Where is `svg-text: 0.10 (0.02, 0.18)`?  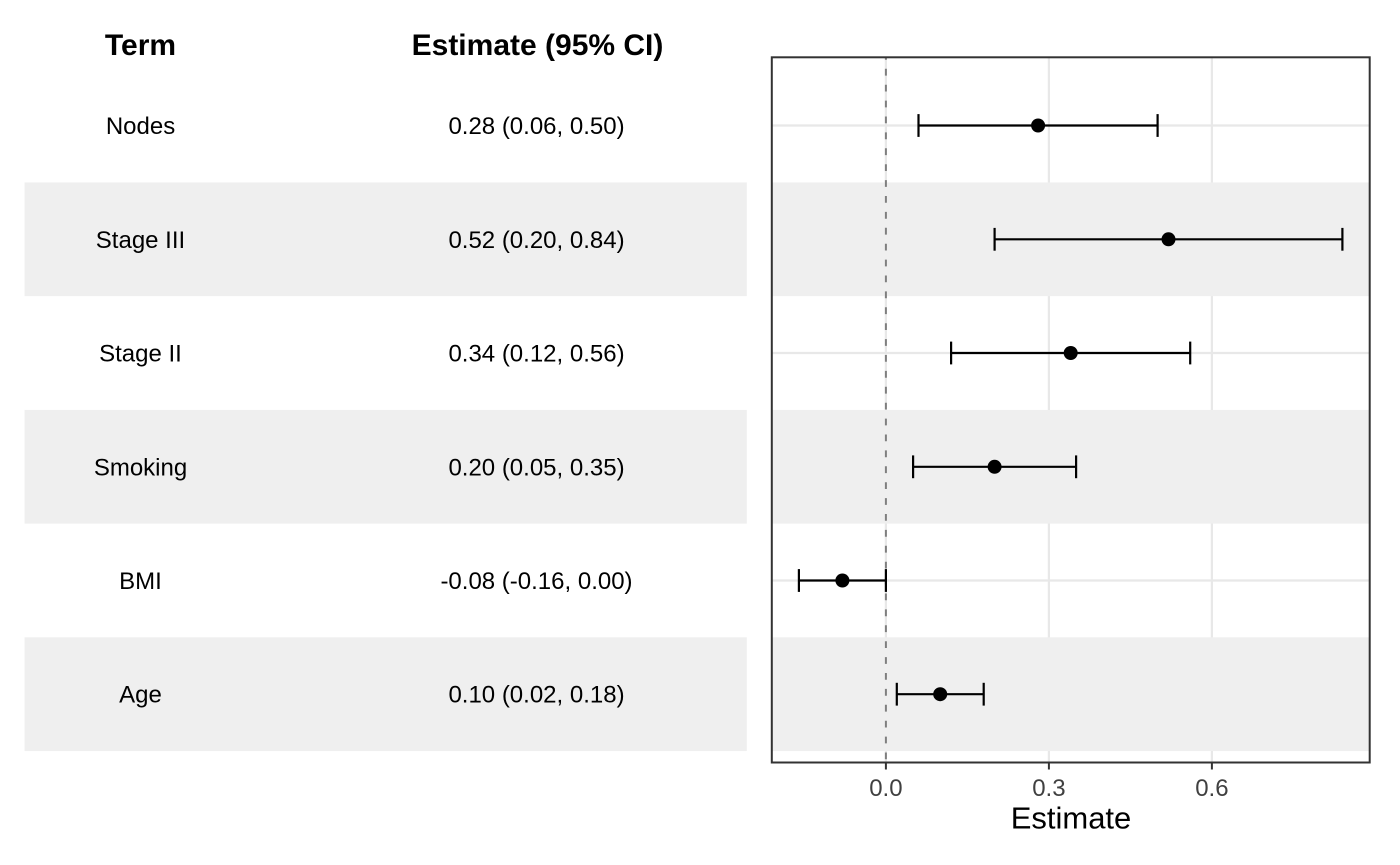 svg-text: 0.10 (0.02, 0.18) is located at coordinates (536, 695).